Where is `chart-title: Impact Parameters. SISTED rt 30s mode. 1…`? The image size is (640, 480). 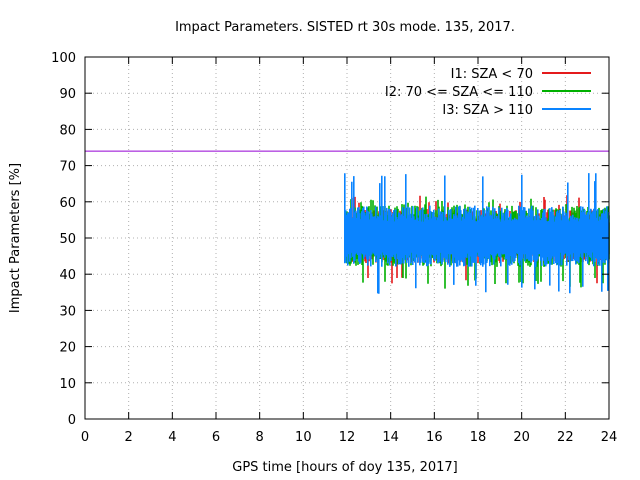 chart-title: Impact Parameters. SISTED rt 30s mode. 1… is located at coordinates (345, 27).